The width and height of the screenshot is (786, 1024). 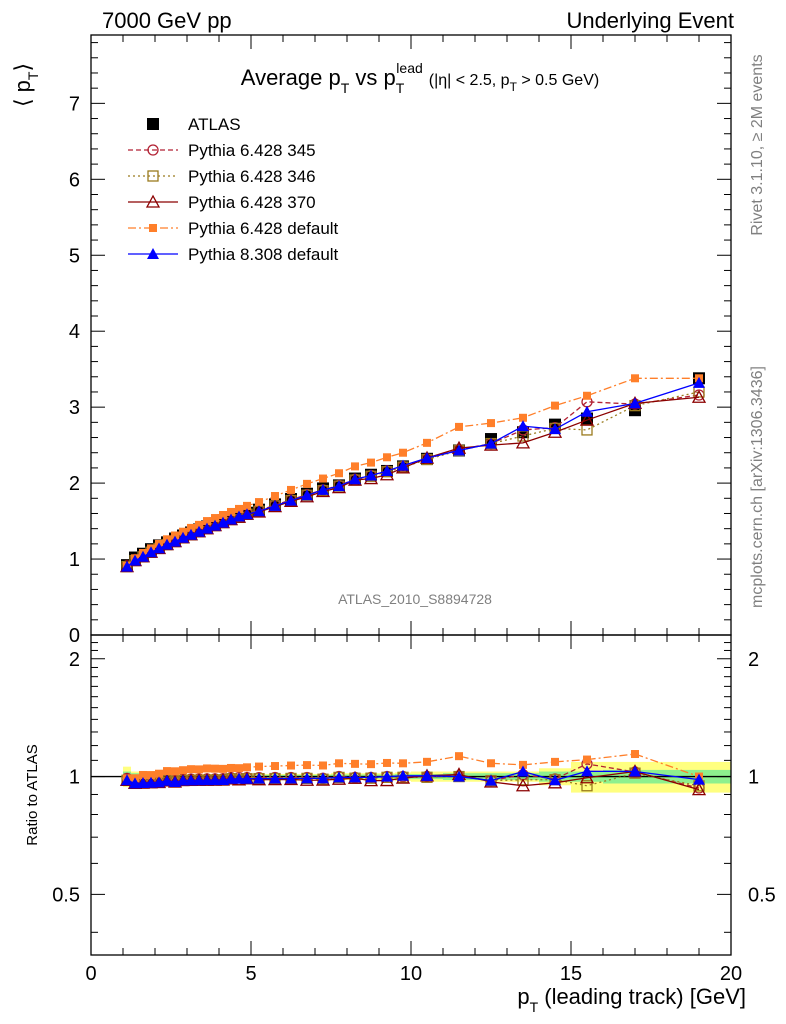 I want to click on title-cut-end: > 0.5 GeV), so click(x=558, y=80).